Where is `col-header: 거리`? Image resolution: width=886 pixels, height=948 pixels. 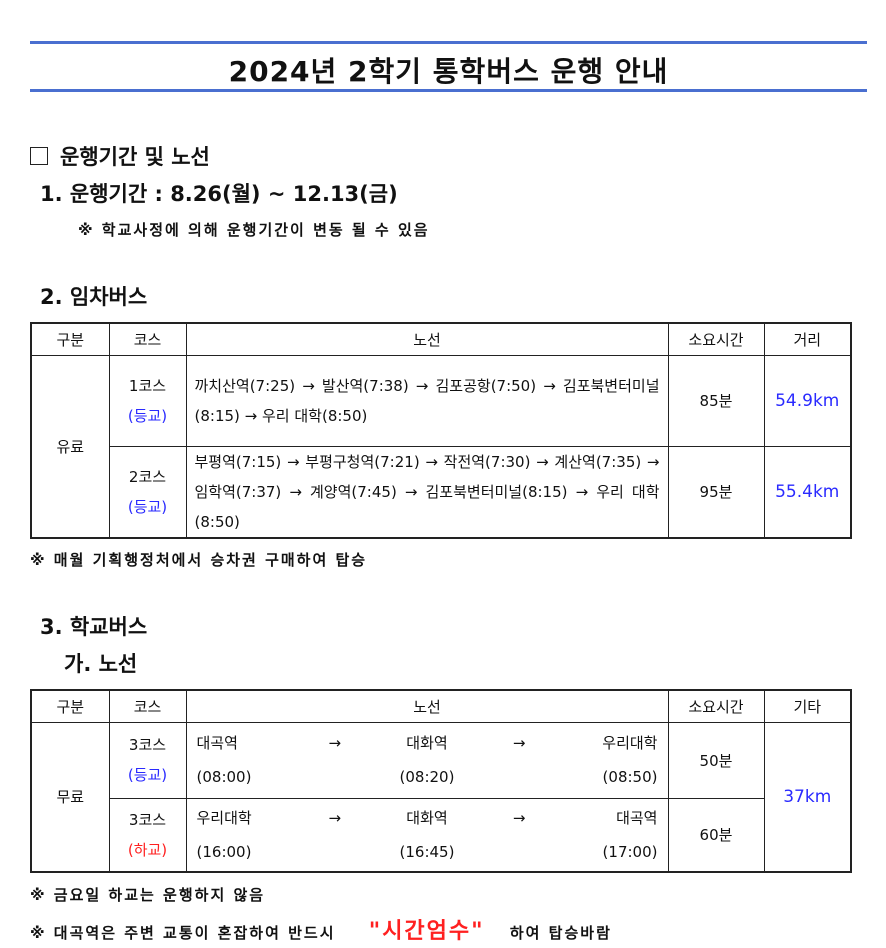
col-header: 거리 is located at coordinates (807, 339).